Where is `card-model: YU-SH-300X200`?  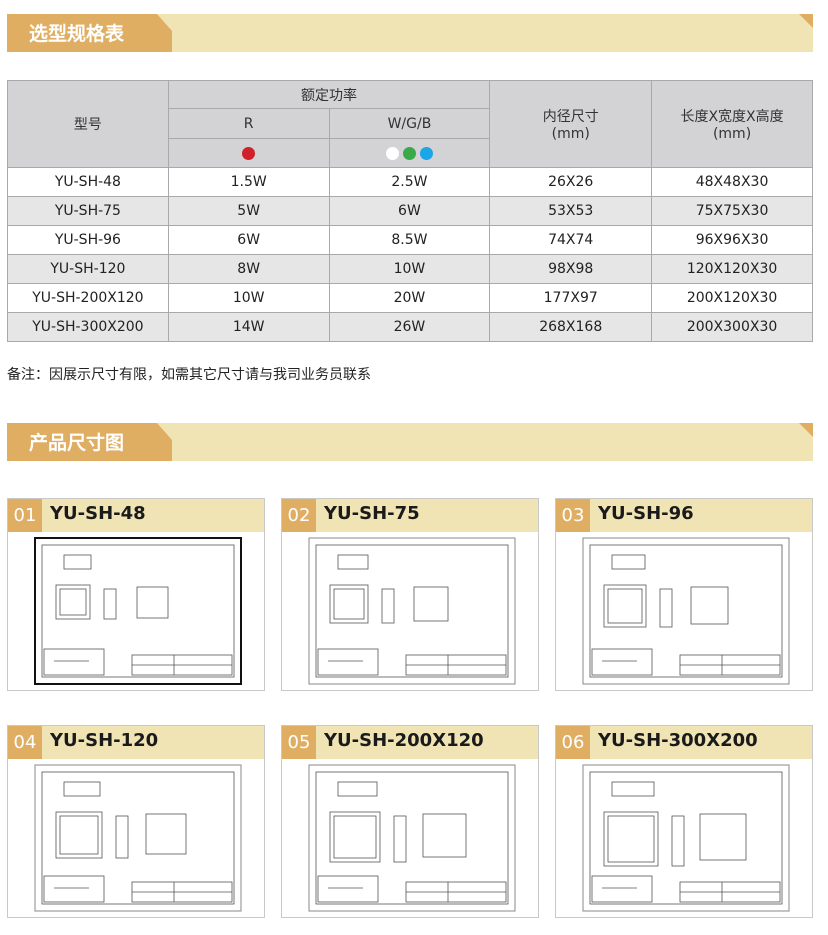
card-model: YU-SH-300X200 is located at coordinates (678, 740).